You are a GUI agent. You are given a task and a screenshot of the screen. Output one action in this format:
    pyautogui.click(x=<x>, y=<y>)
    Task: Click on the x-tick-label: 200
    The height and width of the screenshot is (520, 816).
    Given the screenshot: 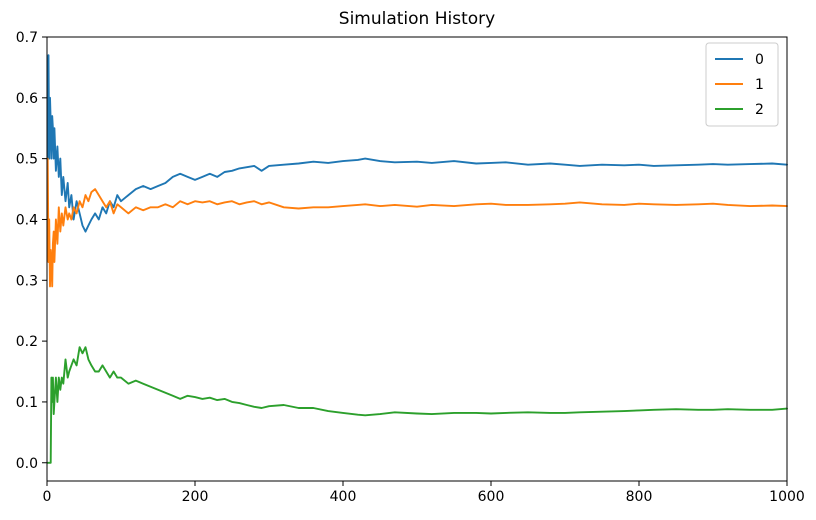 What is the action you would take?
    pyautogui.click(x=195, y=497)
    